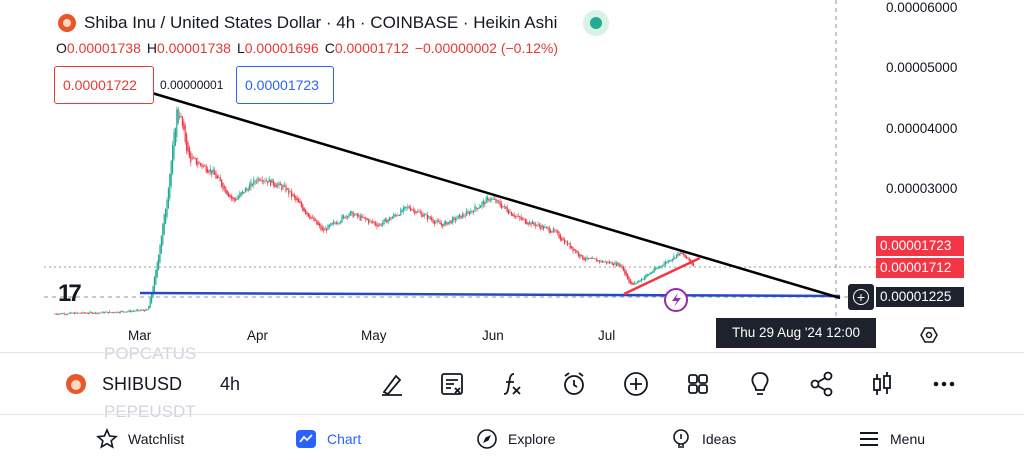 The height and width of the screenshot is (460, 1024). Describe the element at coordinates (285, 85) in the screenshot. I see `buy-button: 0.00001723` at that location.